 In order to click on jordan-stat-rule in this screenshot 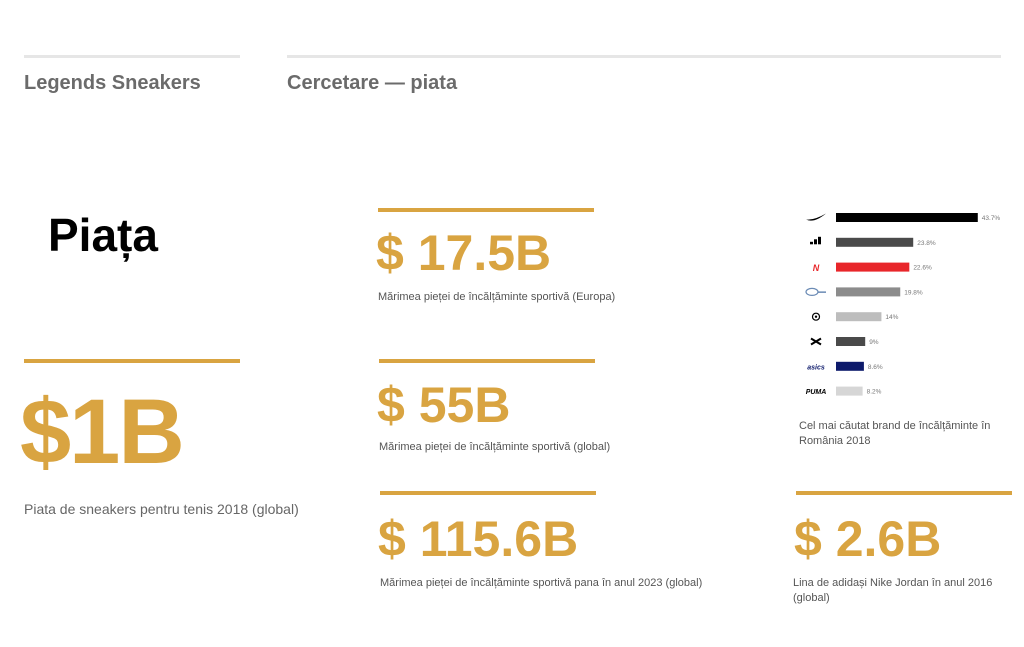, I will do `click(904, 493)`.